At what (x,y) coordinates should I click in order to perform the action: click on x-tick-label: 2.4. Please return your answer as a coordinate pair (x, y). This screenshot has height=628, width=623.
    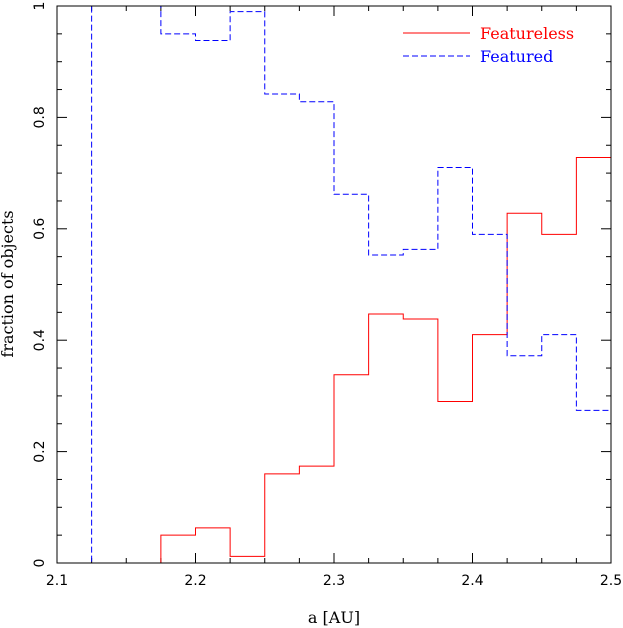
    Looking at the image, I should click on (472, 581).